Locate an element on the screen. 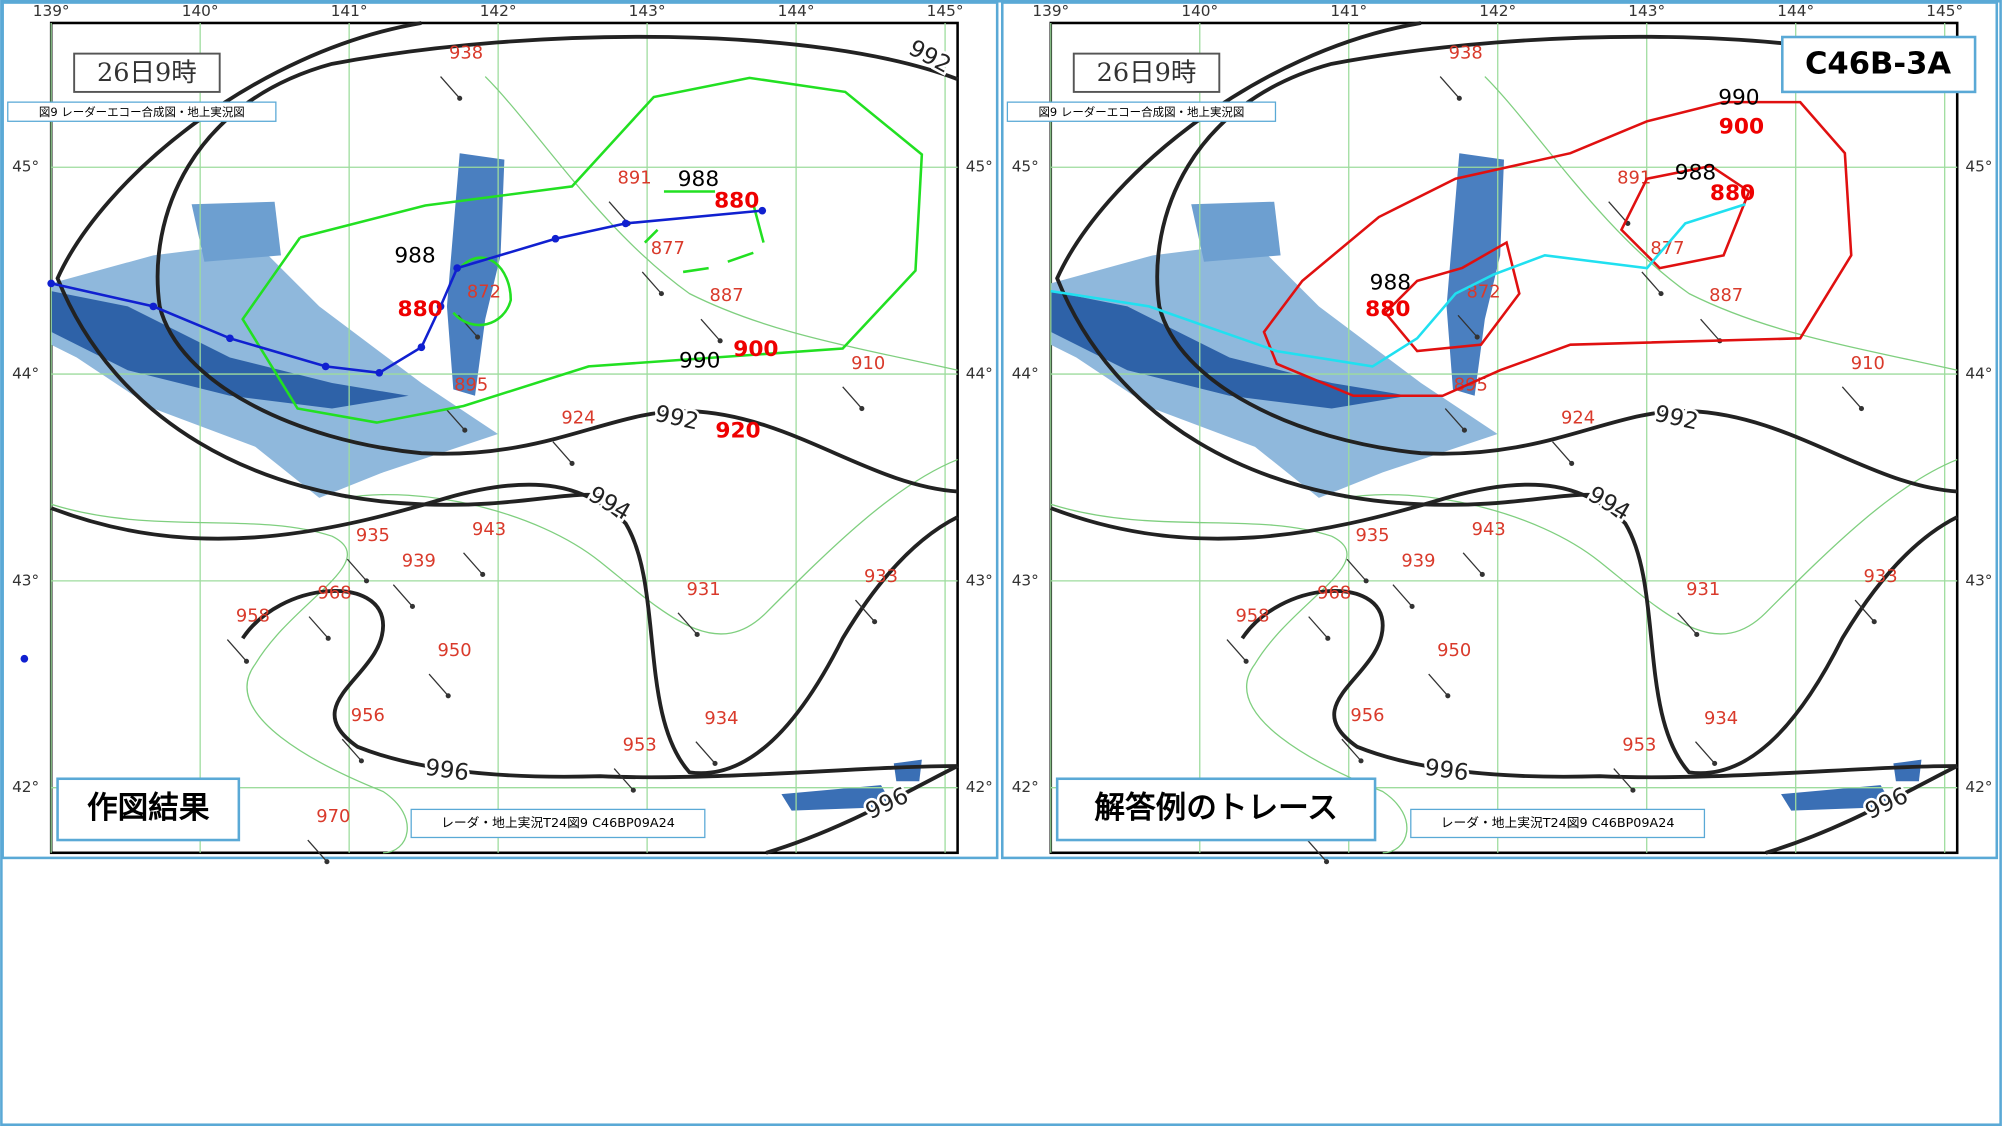 This screenshot has height=1126, width=2002. green-trace is located at coordinates (482, 291).